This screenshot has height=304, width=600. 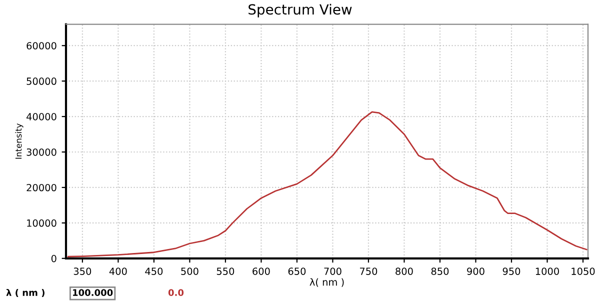 I want to click on x-tick-label: 1050, so click(x=583, y=271).